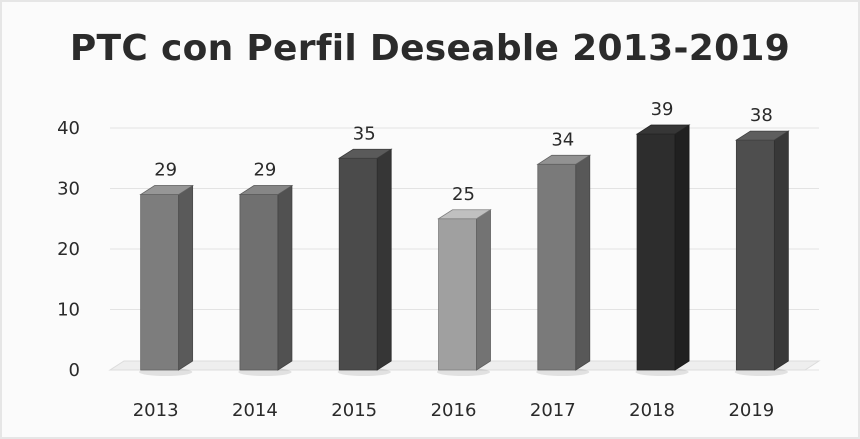 This screenshot has width=860, height=439. I want to click on bar-2018, so click(663, 250).